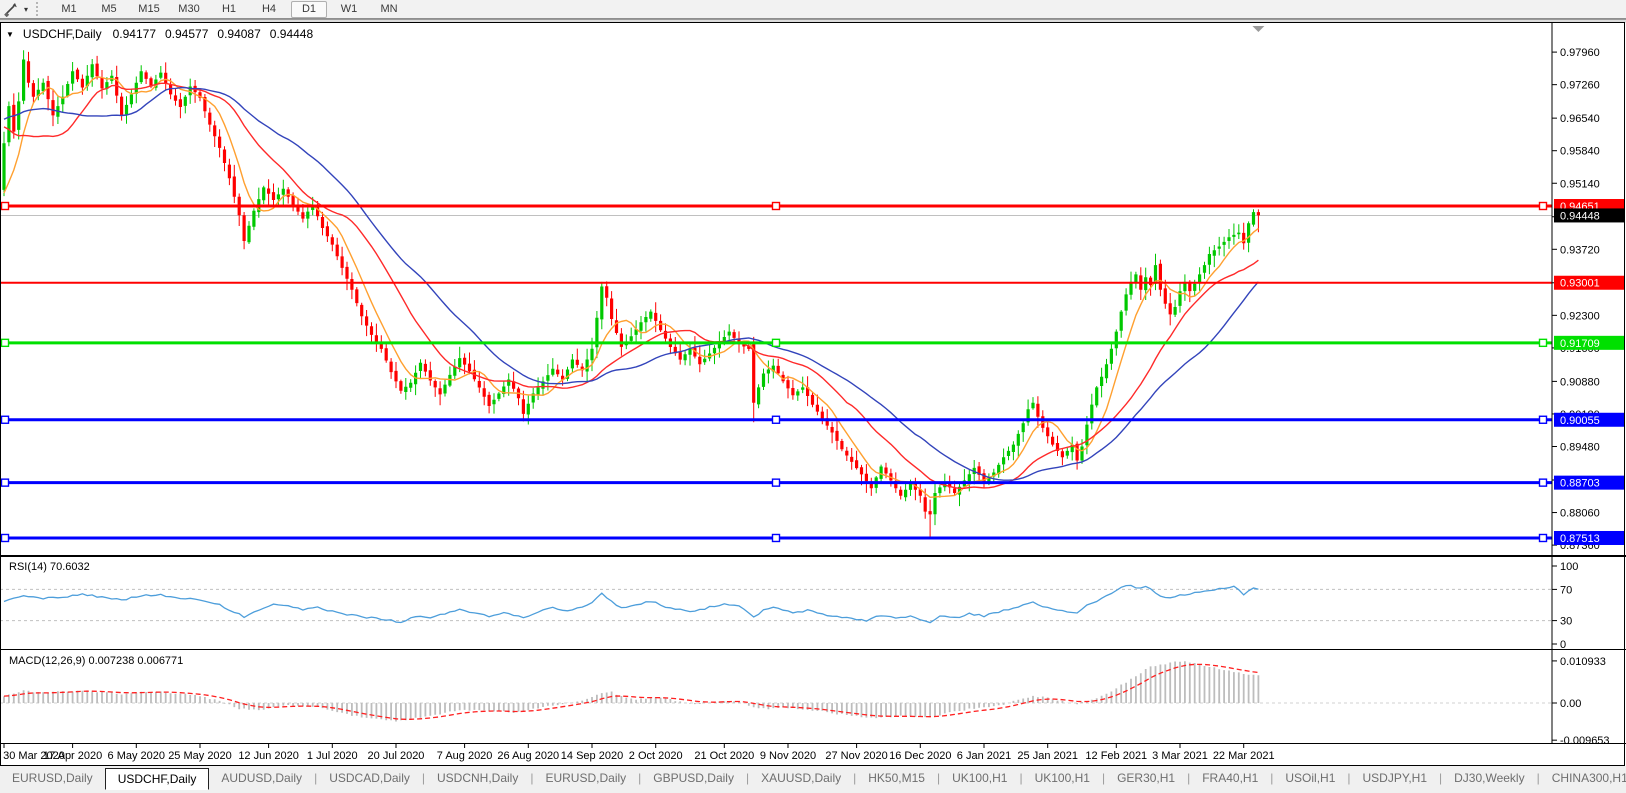  I want to click on hline-object-0.88703, so click(776, 482).